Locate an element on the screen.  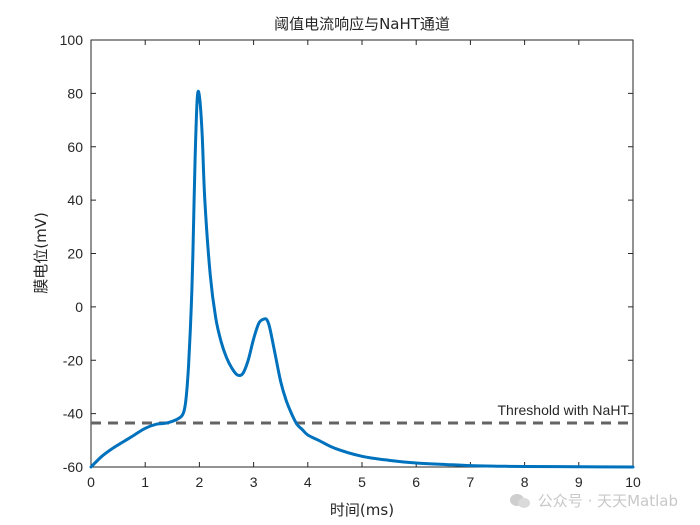
watermark: 公众号 · 天天Matlab is located at coordinates (593, 500).